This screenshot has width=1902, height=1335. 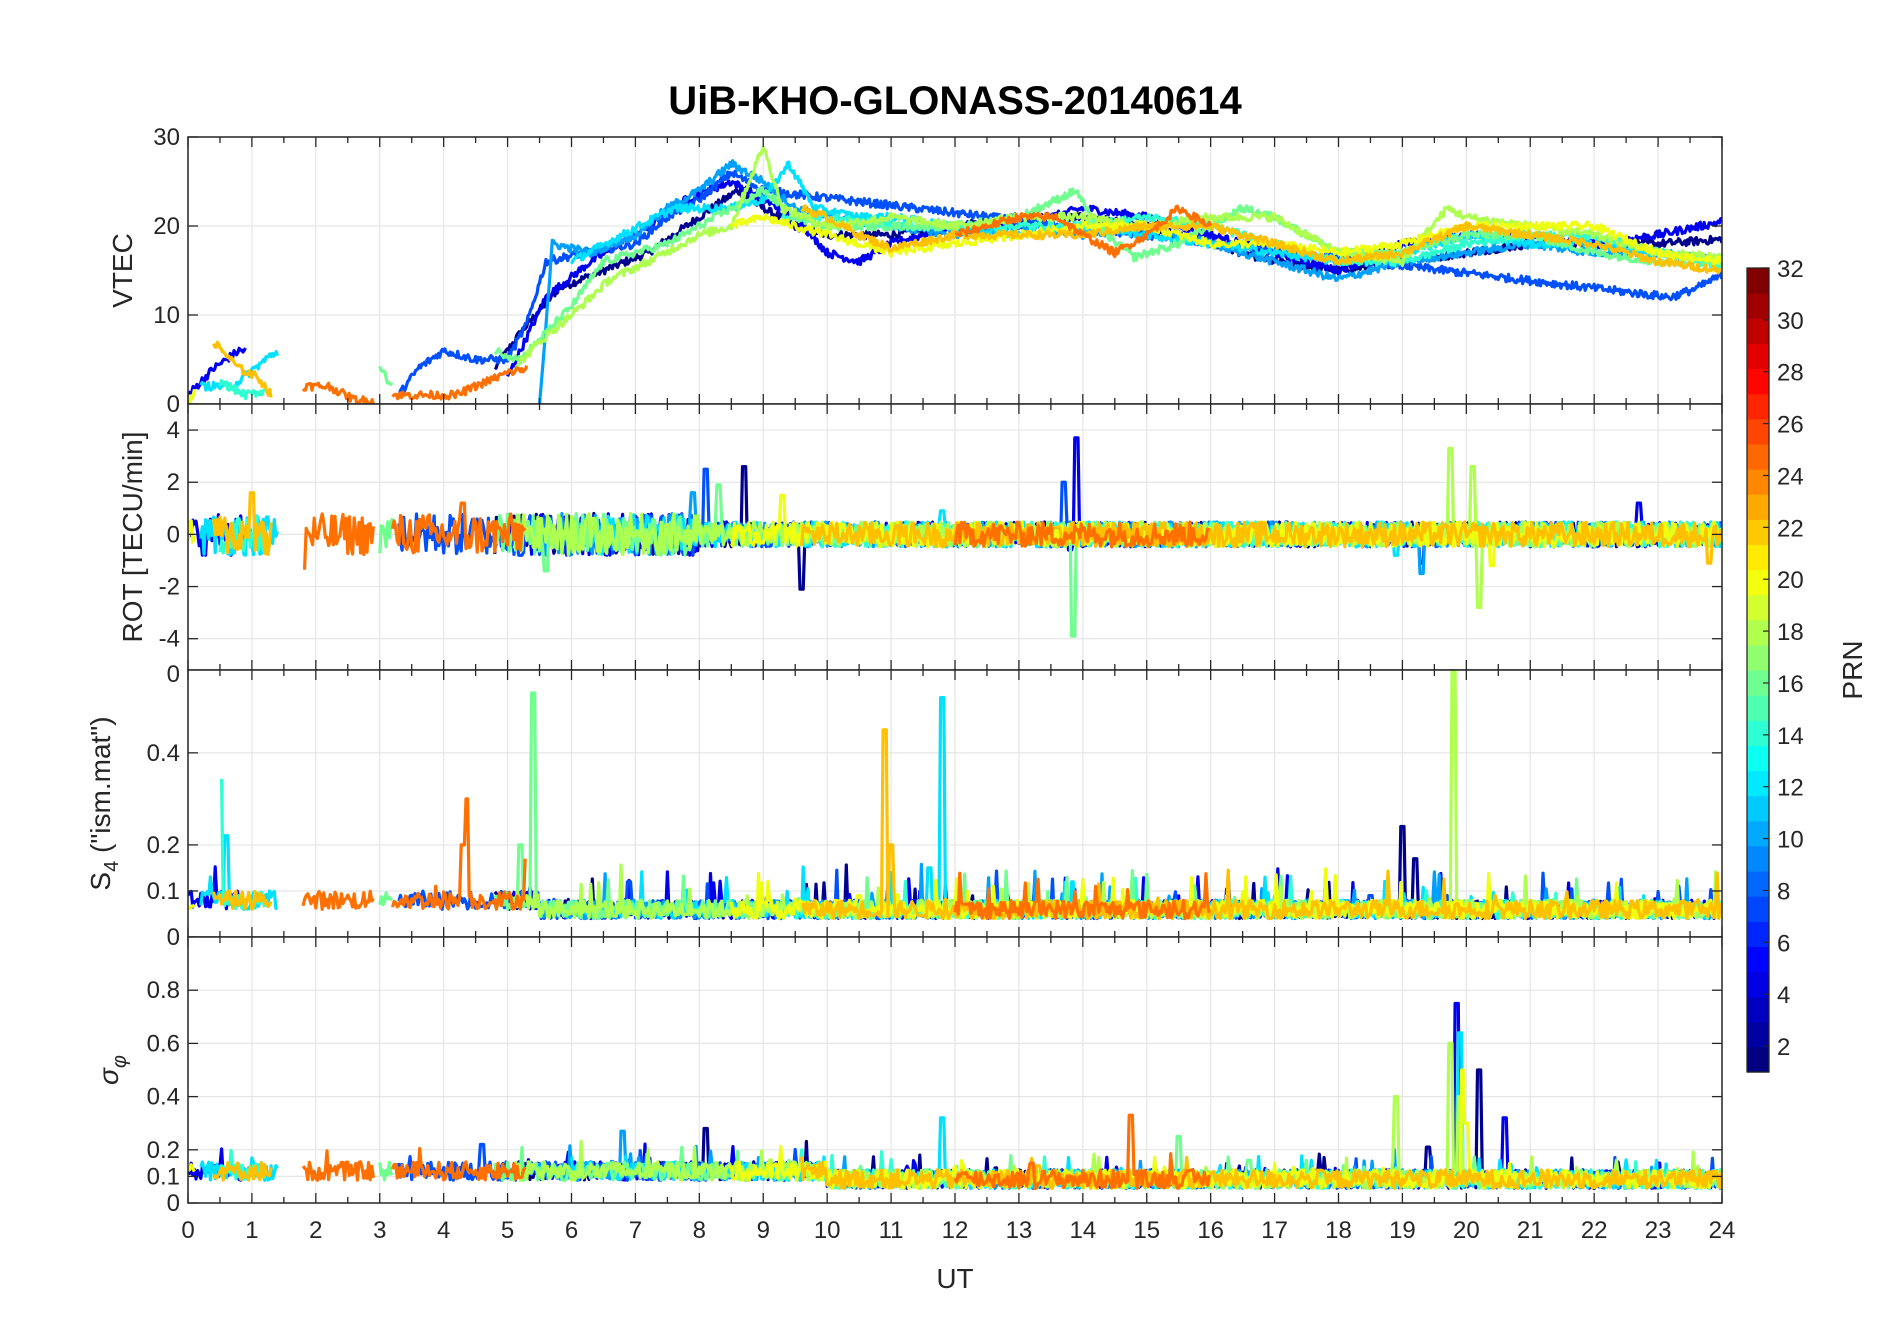 What do you see at coordinates (1852, 669) in the screenshot?
I see `colorbar-label: PRN` at bounding box center [1852, 669].